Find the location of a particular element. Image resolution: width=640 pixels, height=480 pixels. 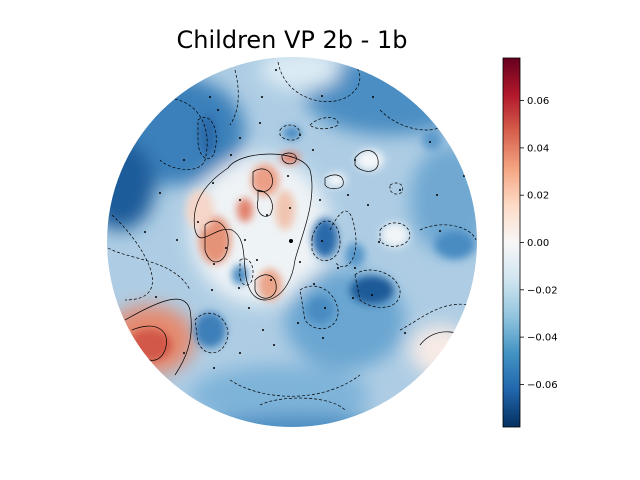

colorbar-gradient is located at coordinates (511, 242).